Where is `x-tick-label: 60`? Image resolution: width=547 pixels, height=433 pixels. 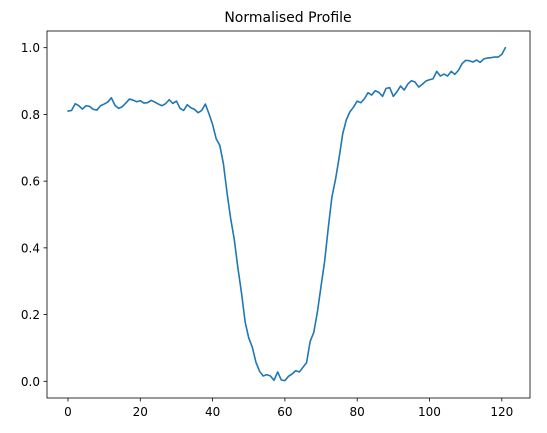
x-tick-label: 60 is located at coordinates (284, 412).